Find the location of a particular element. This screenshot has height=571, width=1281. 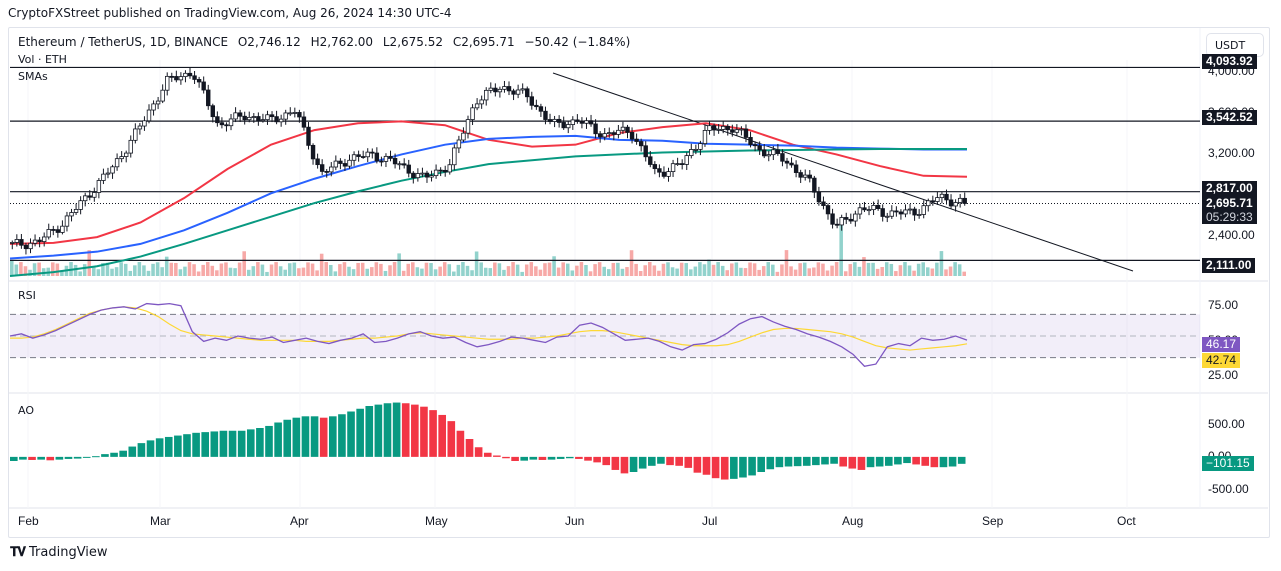

volume-indicator-label: Vol · ETH is located at coordinates (42, 59).